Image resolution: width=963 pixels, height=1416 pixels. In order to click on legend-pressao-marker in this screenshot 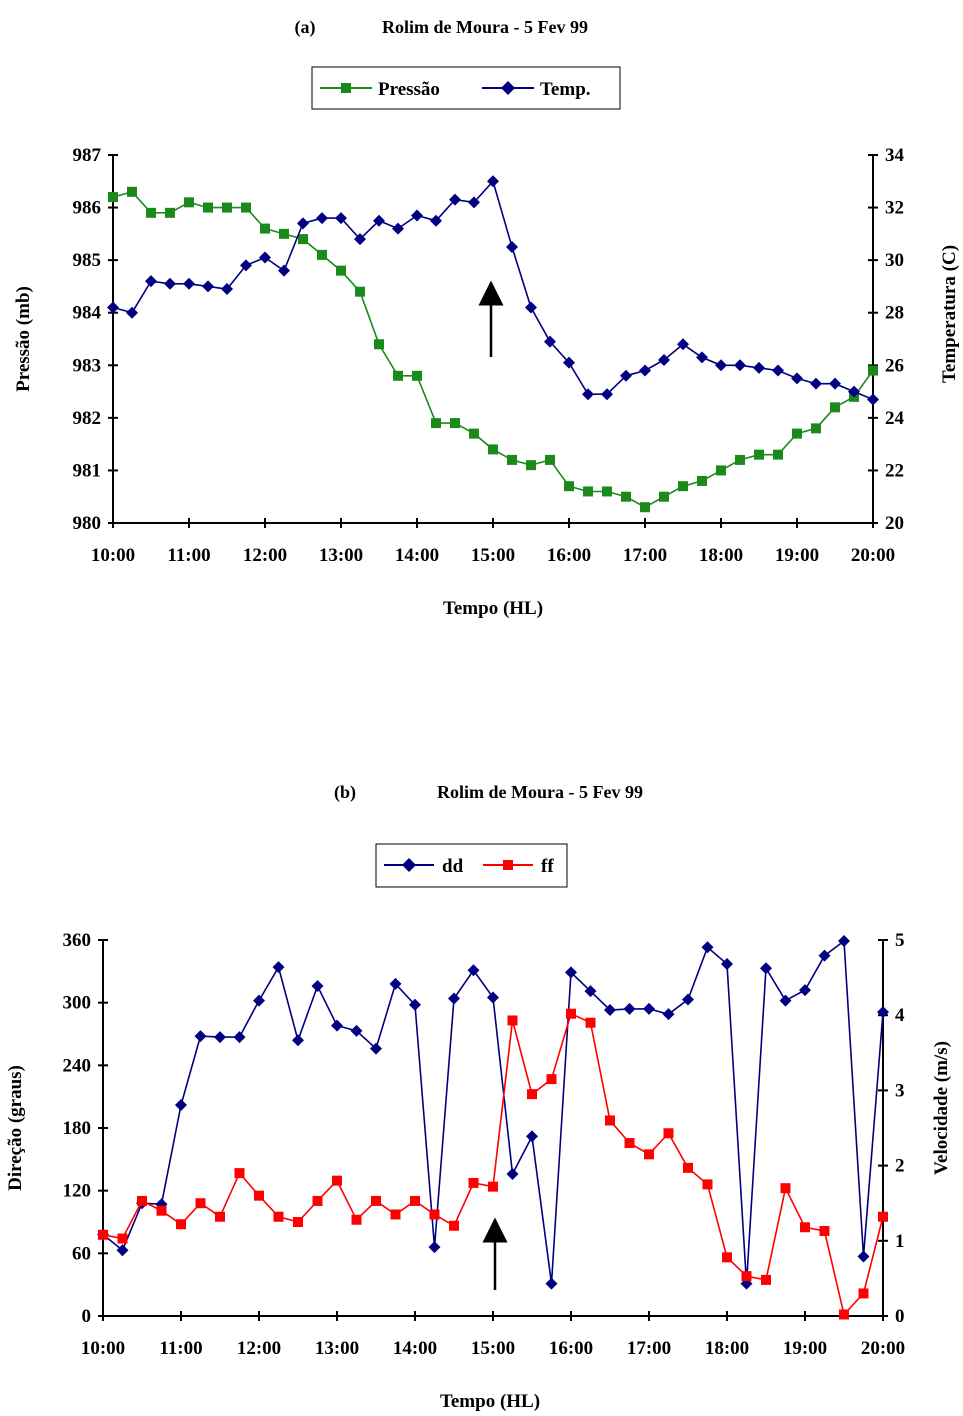, I will do `click(346, 88)`.